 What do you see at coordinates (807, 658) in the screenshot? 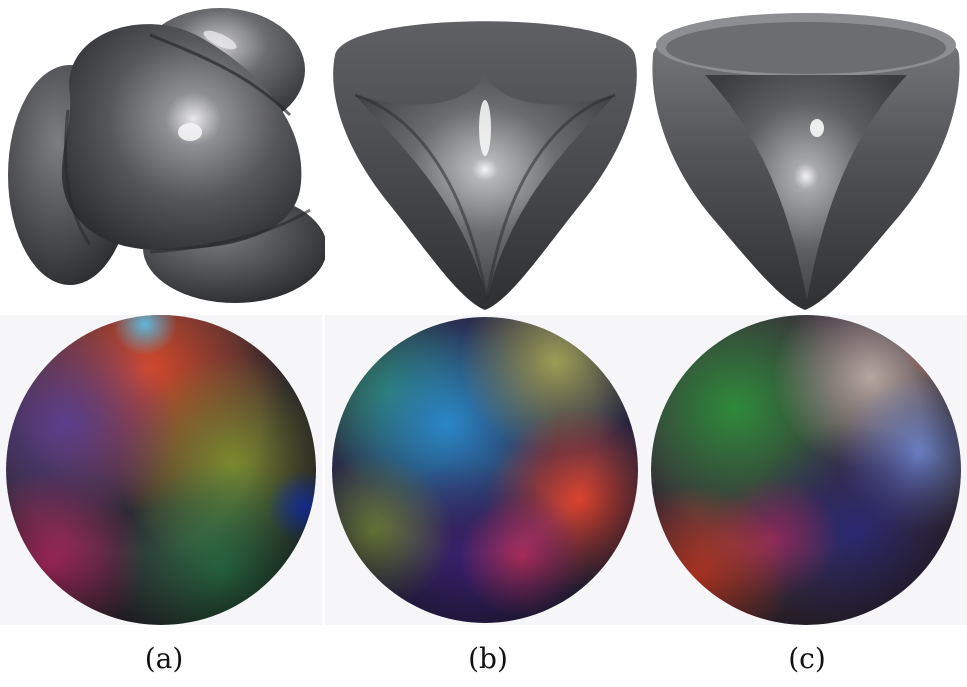
I see `caption-c: (c)` at bounding box center [807, 658].